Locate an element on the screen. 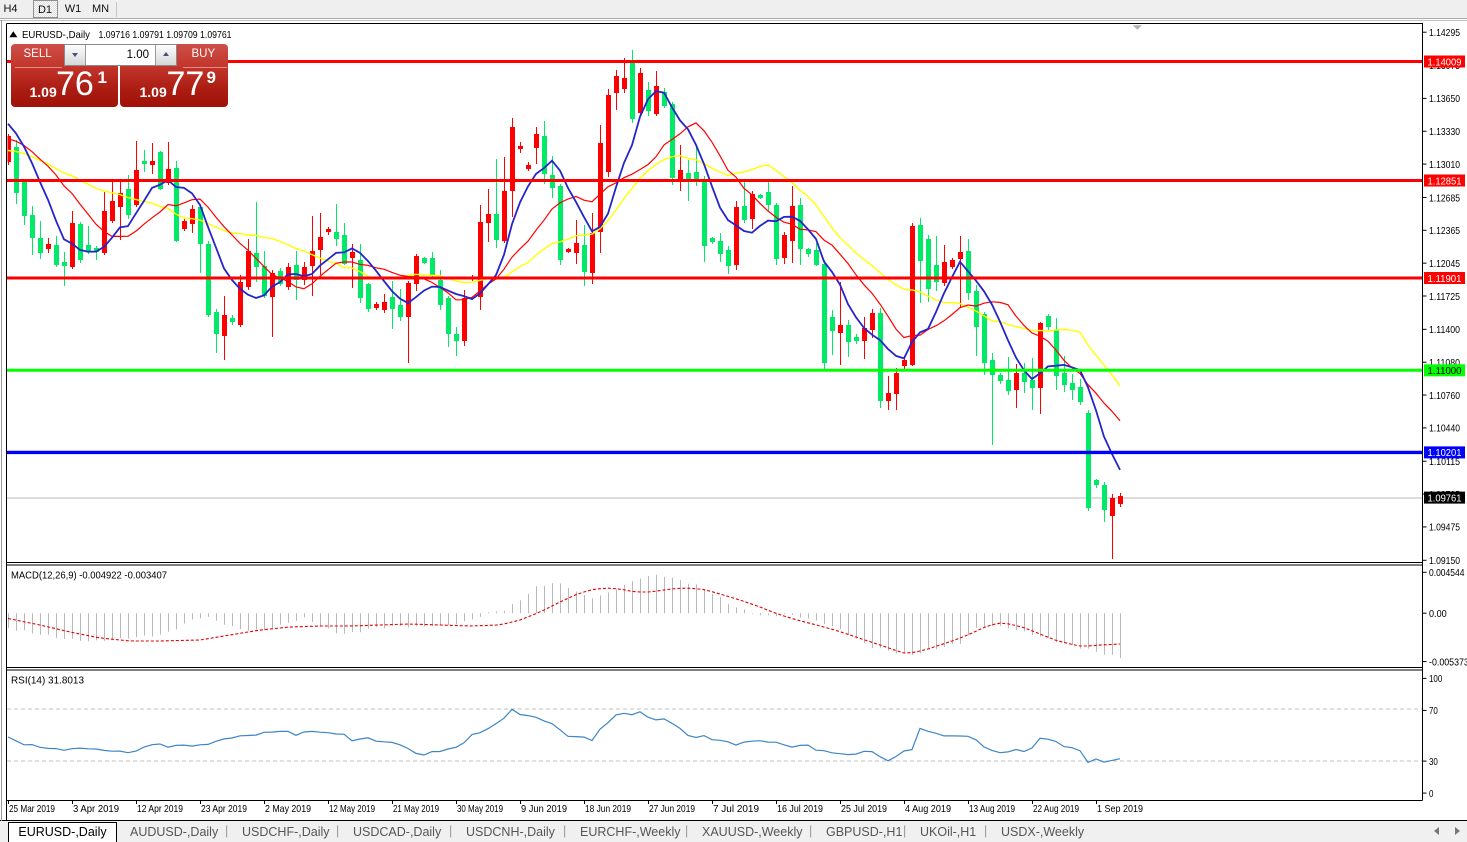 This screenshot has width=1467, height=842. svg-text: 1.10115 is located at coordinates (1444, 462).